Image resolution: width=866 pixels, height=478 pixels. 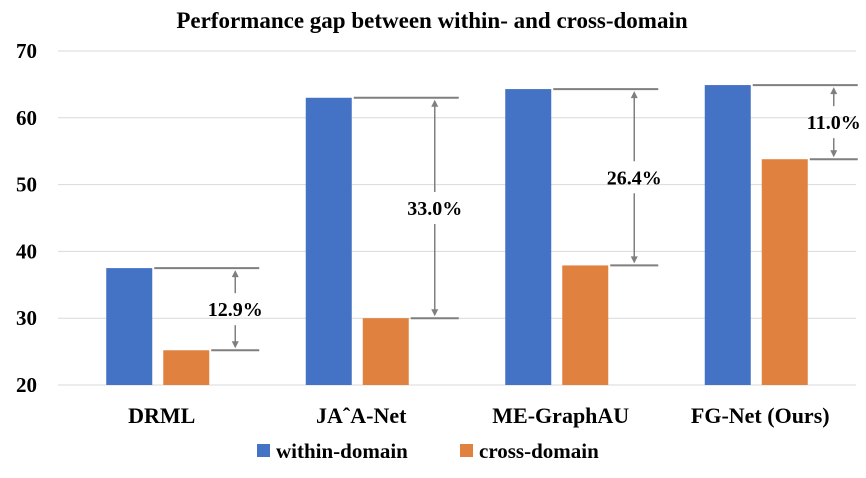 What do you see at coordinates (26, 51) in the screenshot?
I see `y-tick-label: 70` at bounding box center [26, 51].